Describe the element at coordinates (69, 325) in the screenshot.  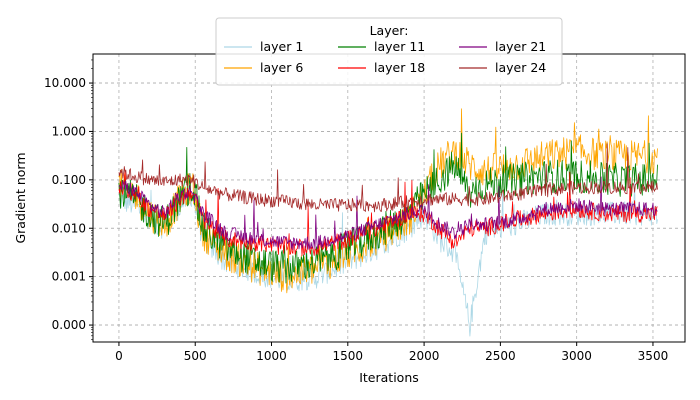
I see `y-tick-label: 0.000` at that location.